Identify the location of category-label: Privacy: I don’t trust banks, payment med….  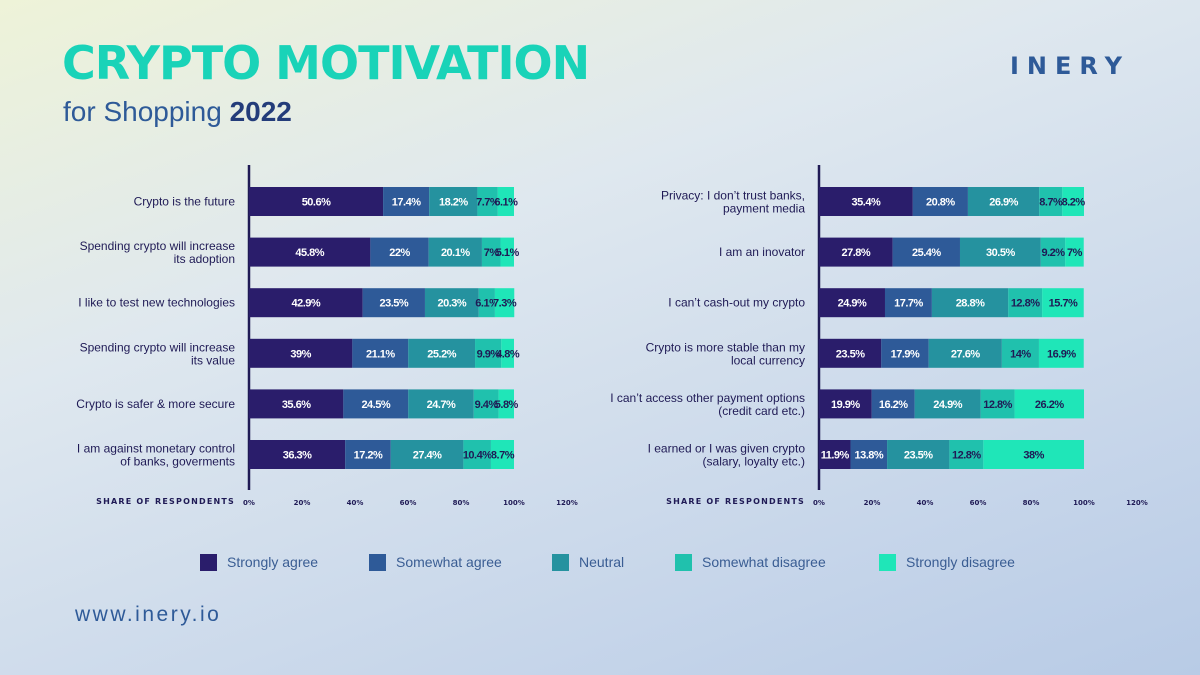
(733, 202).